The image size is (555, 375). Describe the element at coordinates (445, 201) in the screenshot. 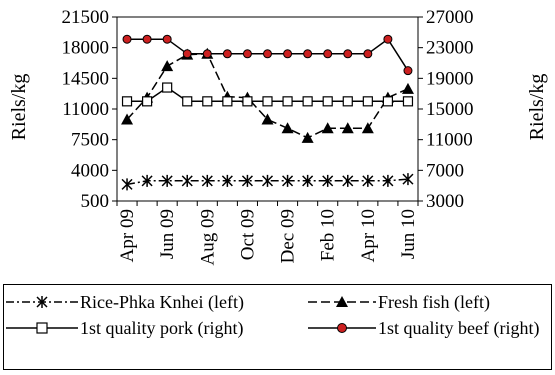

I see `right-tick-label: 3000` at that location.